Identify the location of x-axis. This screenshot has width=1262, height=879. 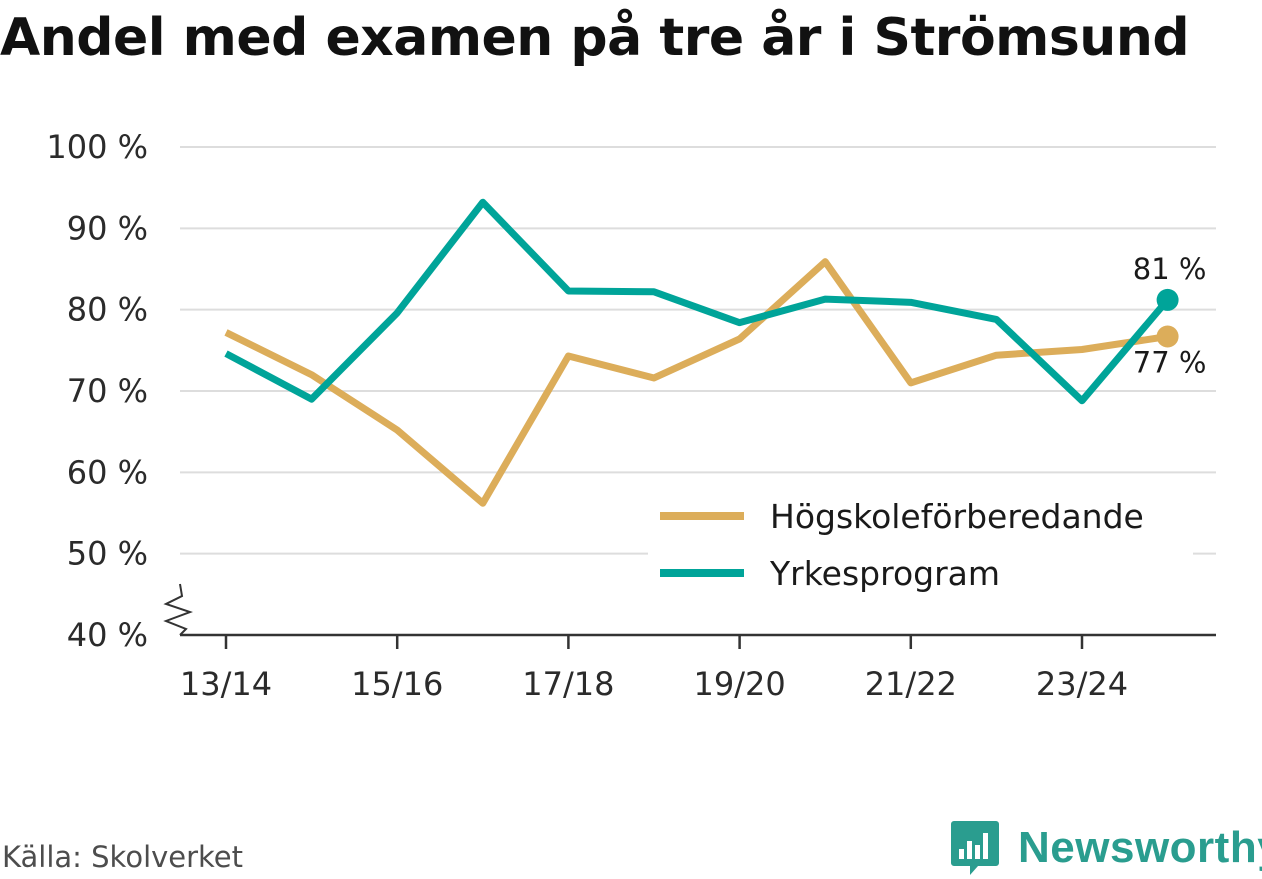
(689, 610).